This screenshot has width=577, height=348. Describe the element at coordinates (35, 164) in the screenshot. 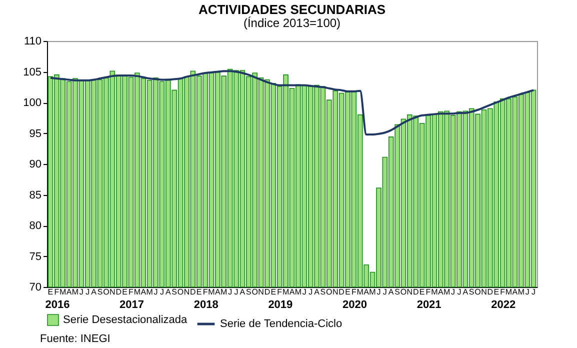

I see `y-tick-label: 90` at that location.